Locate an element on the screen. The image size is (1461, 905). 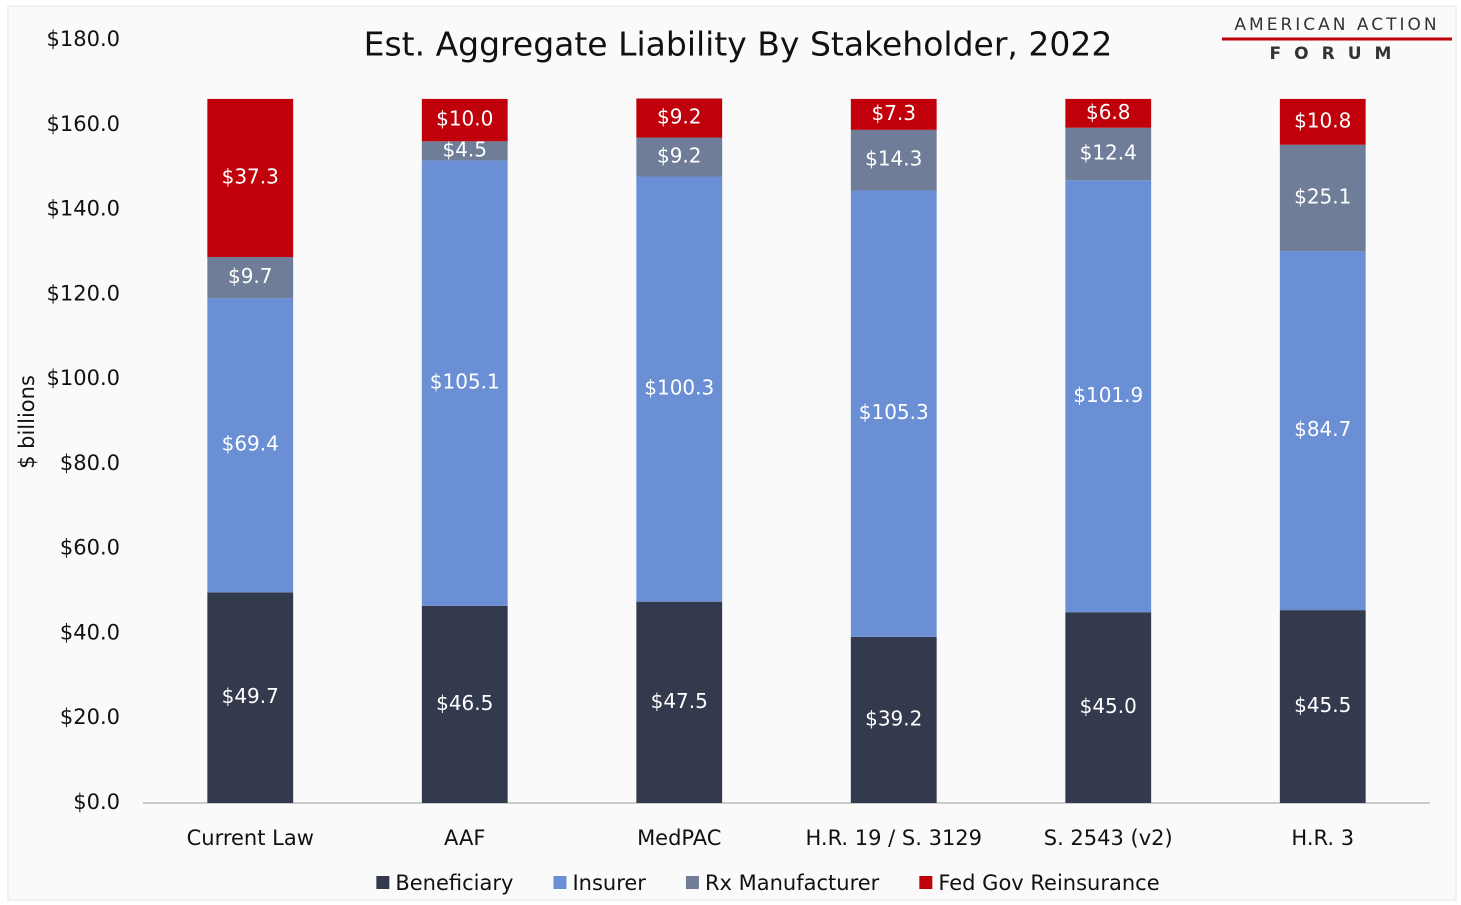
y-tick-label: $160.0 is located at coordinates (83, 124).